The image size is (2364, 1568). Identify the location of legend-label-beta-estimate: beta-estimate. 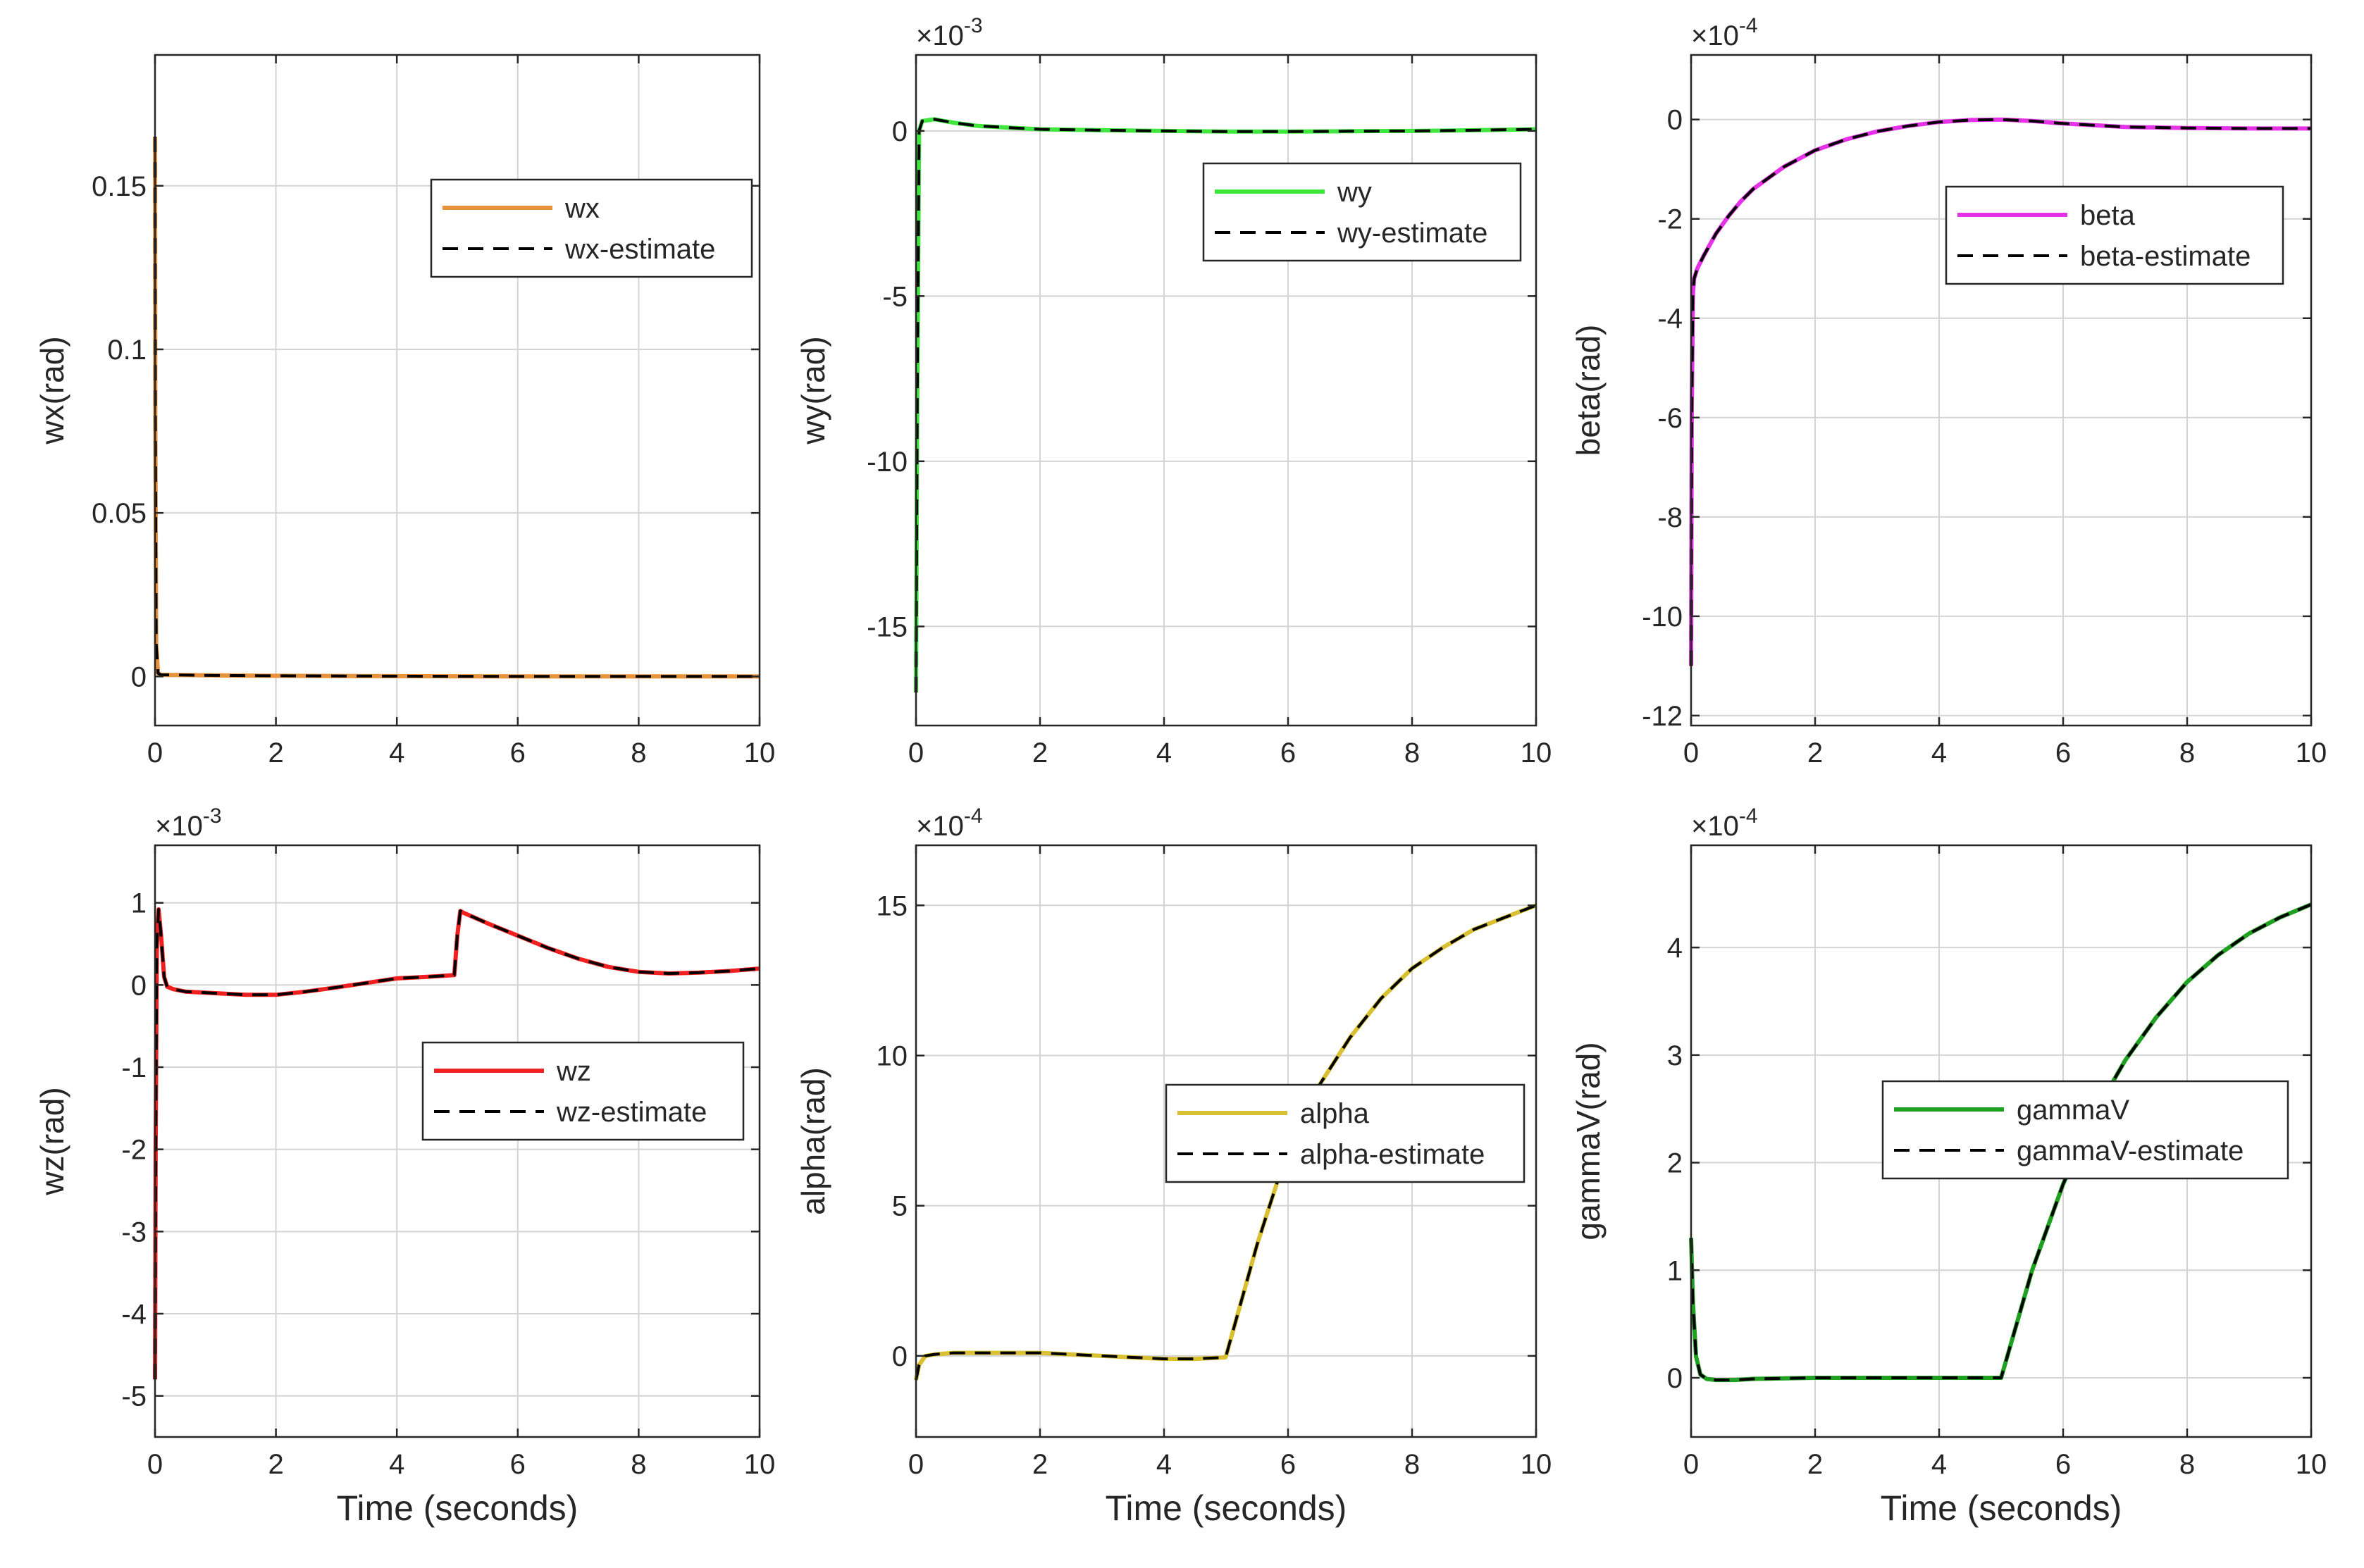
(2165, 256).